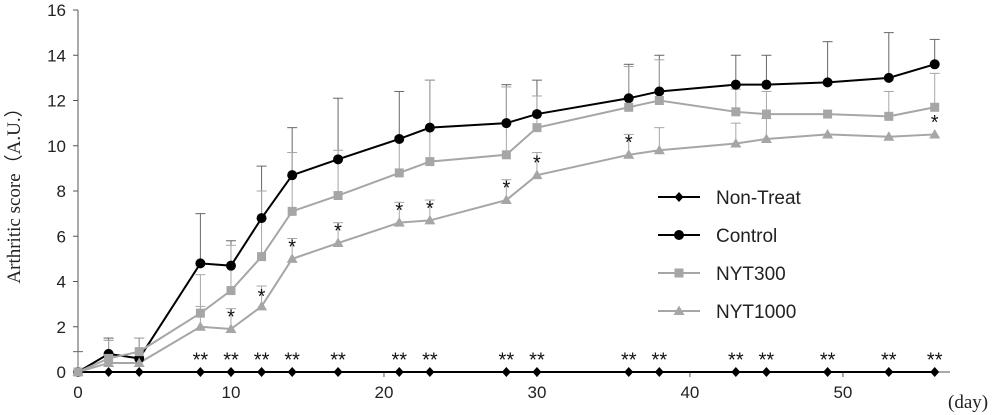  Describe the element at coordinates (689, 392) in the screenshot. I see `x-tick-label: 40` at that location.